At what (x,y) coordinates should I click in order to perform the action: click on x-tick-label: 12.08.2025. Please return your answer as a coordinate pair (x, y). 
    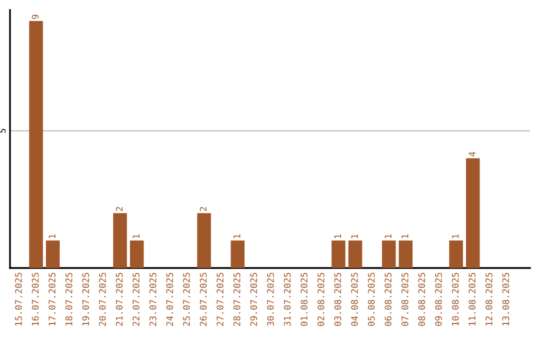
    Looking at the image, I should click on (488, 299).